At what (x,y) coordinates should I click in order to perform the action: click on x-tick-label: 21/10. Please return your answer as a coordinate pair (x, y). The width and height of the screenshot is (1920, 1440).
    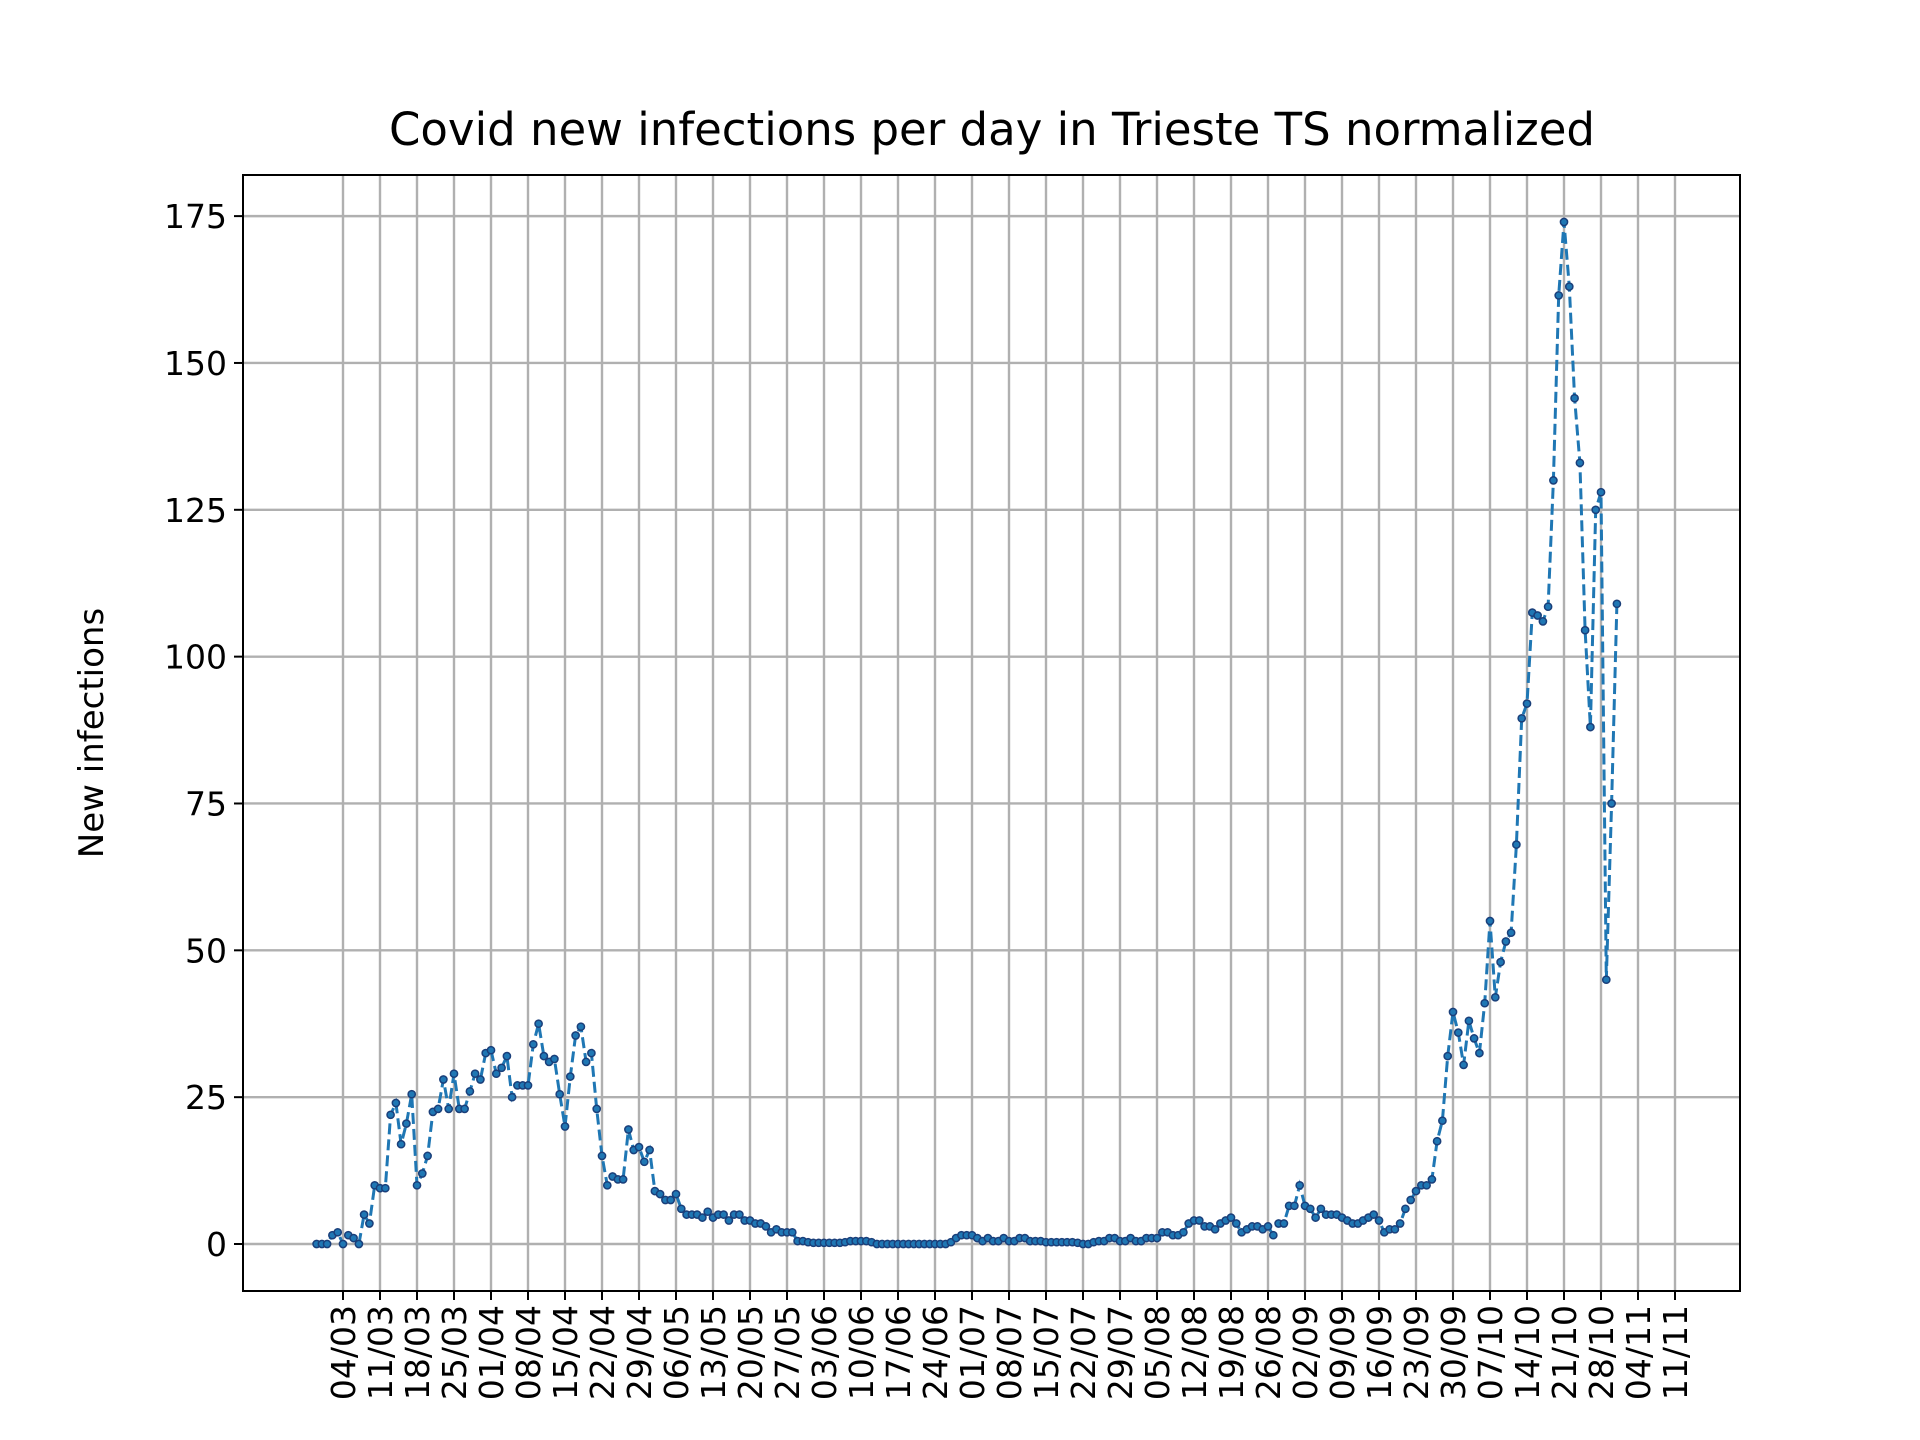
    Looking at the image, I should click on (1564, 1352).